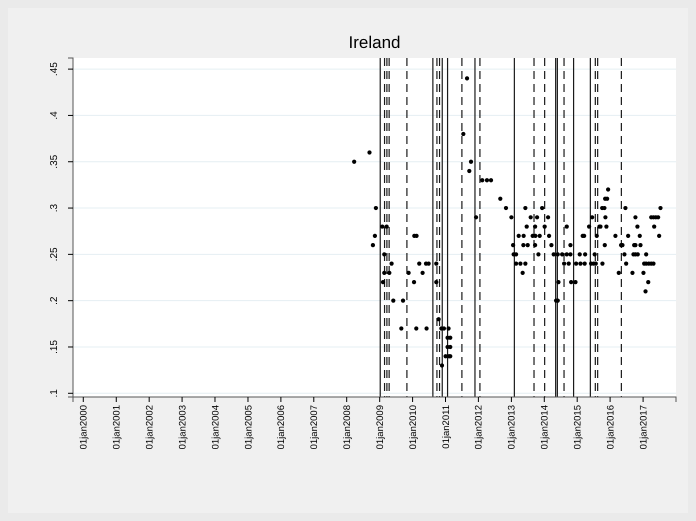 This screenshot has height=521, width=696. What do you see at coordinates (216, 427) in the screenshot?
I see `x-tick-label: 01jan2004` at bounding box center [216, 427].